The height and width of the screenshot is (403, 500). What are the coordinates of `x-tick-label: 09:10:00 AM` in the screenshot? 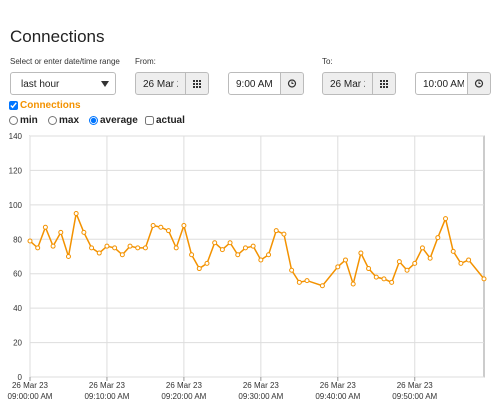 It's located at (106, 396).